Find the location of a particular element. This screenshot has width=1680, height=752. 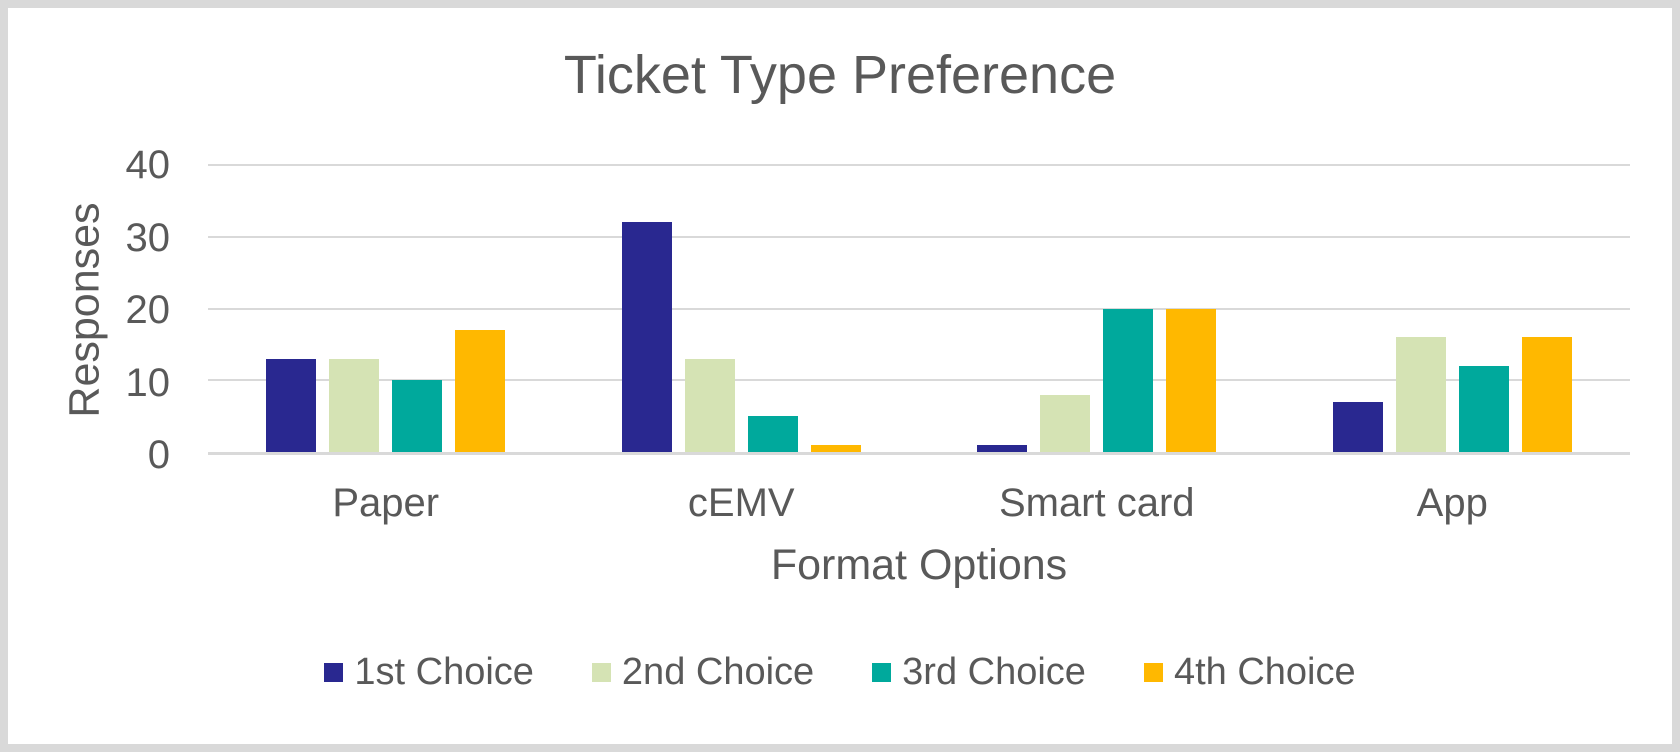

y-tick-label: 30 is located at coordinates (148, 237).